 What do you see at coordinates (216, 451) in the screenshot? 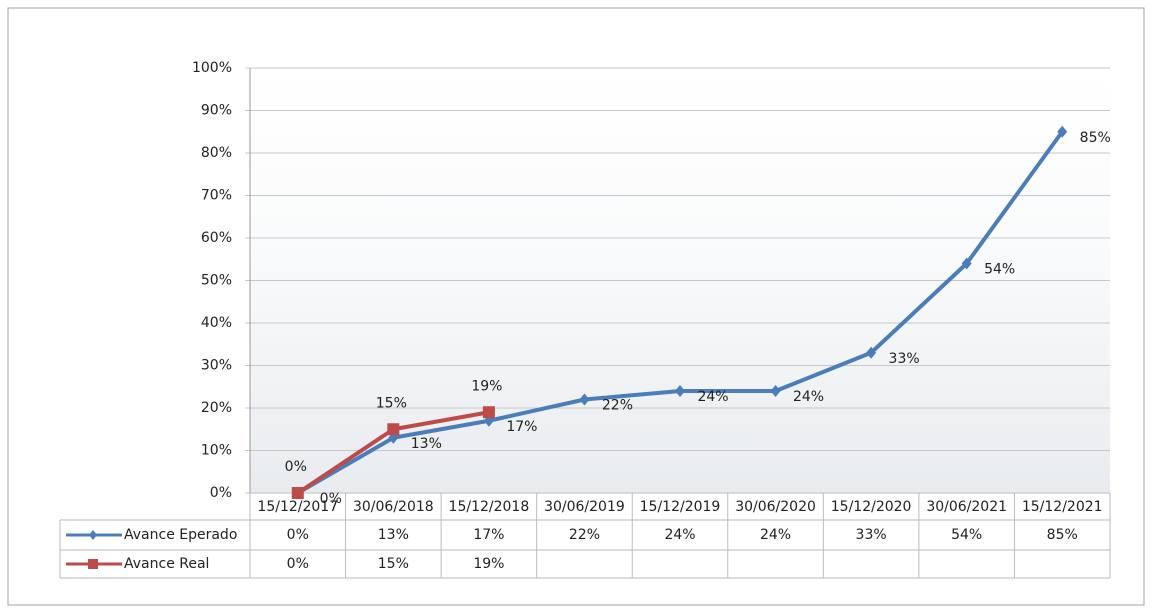
I see `y-tick-label: 10%` at bounding box center [216, 451].